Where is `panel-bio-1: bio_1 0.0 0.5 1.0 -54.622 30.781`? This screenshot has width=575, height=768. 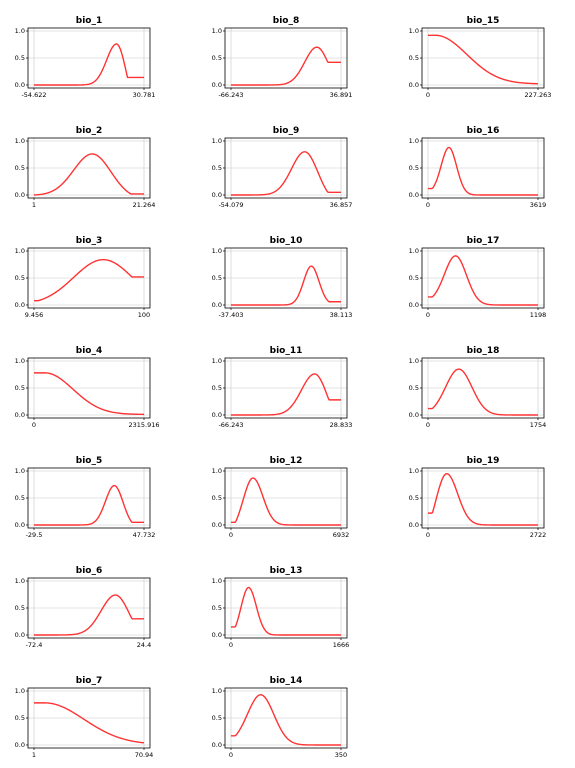 panel-bio-1: bio_1 0.0 0.5 1.0 -54.622 30.781 is located at coordinates (85, 57).